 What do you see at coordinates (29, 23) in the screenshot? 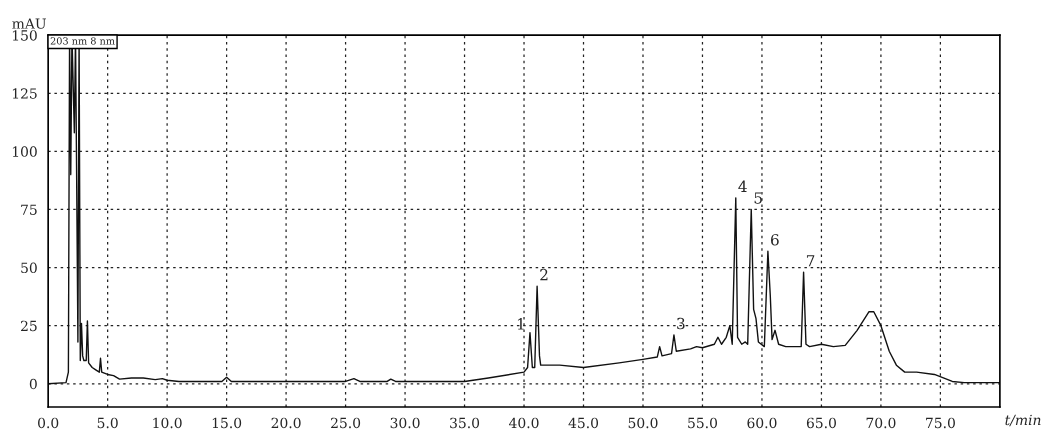
I see `y-axis-title: mAU` at bounding box center [29, 23].